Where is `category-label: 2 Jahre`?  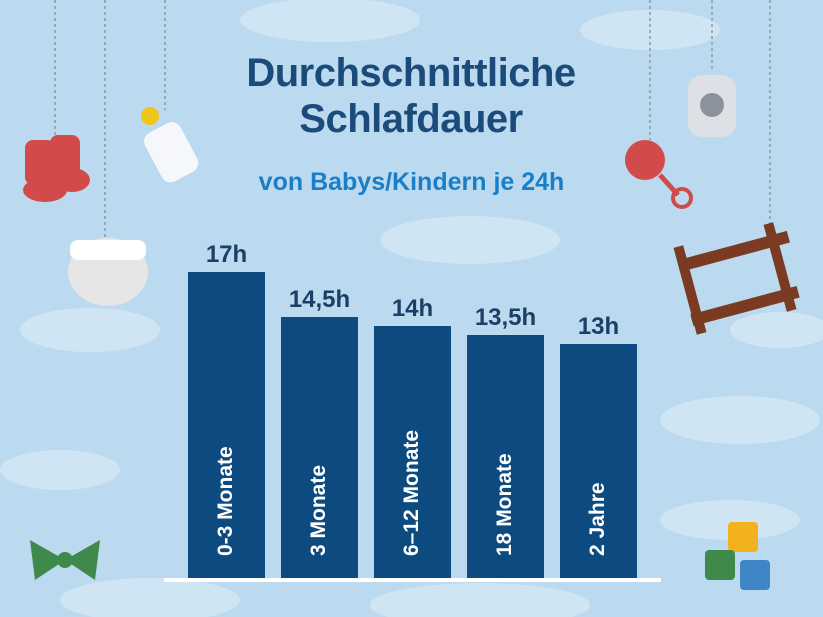
category-label: 2 Jahre is located at coordinates (597, 519).